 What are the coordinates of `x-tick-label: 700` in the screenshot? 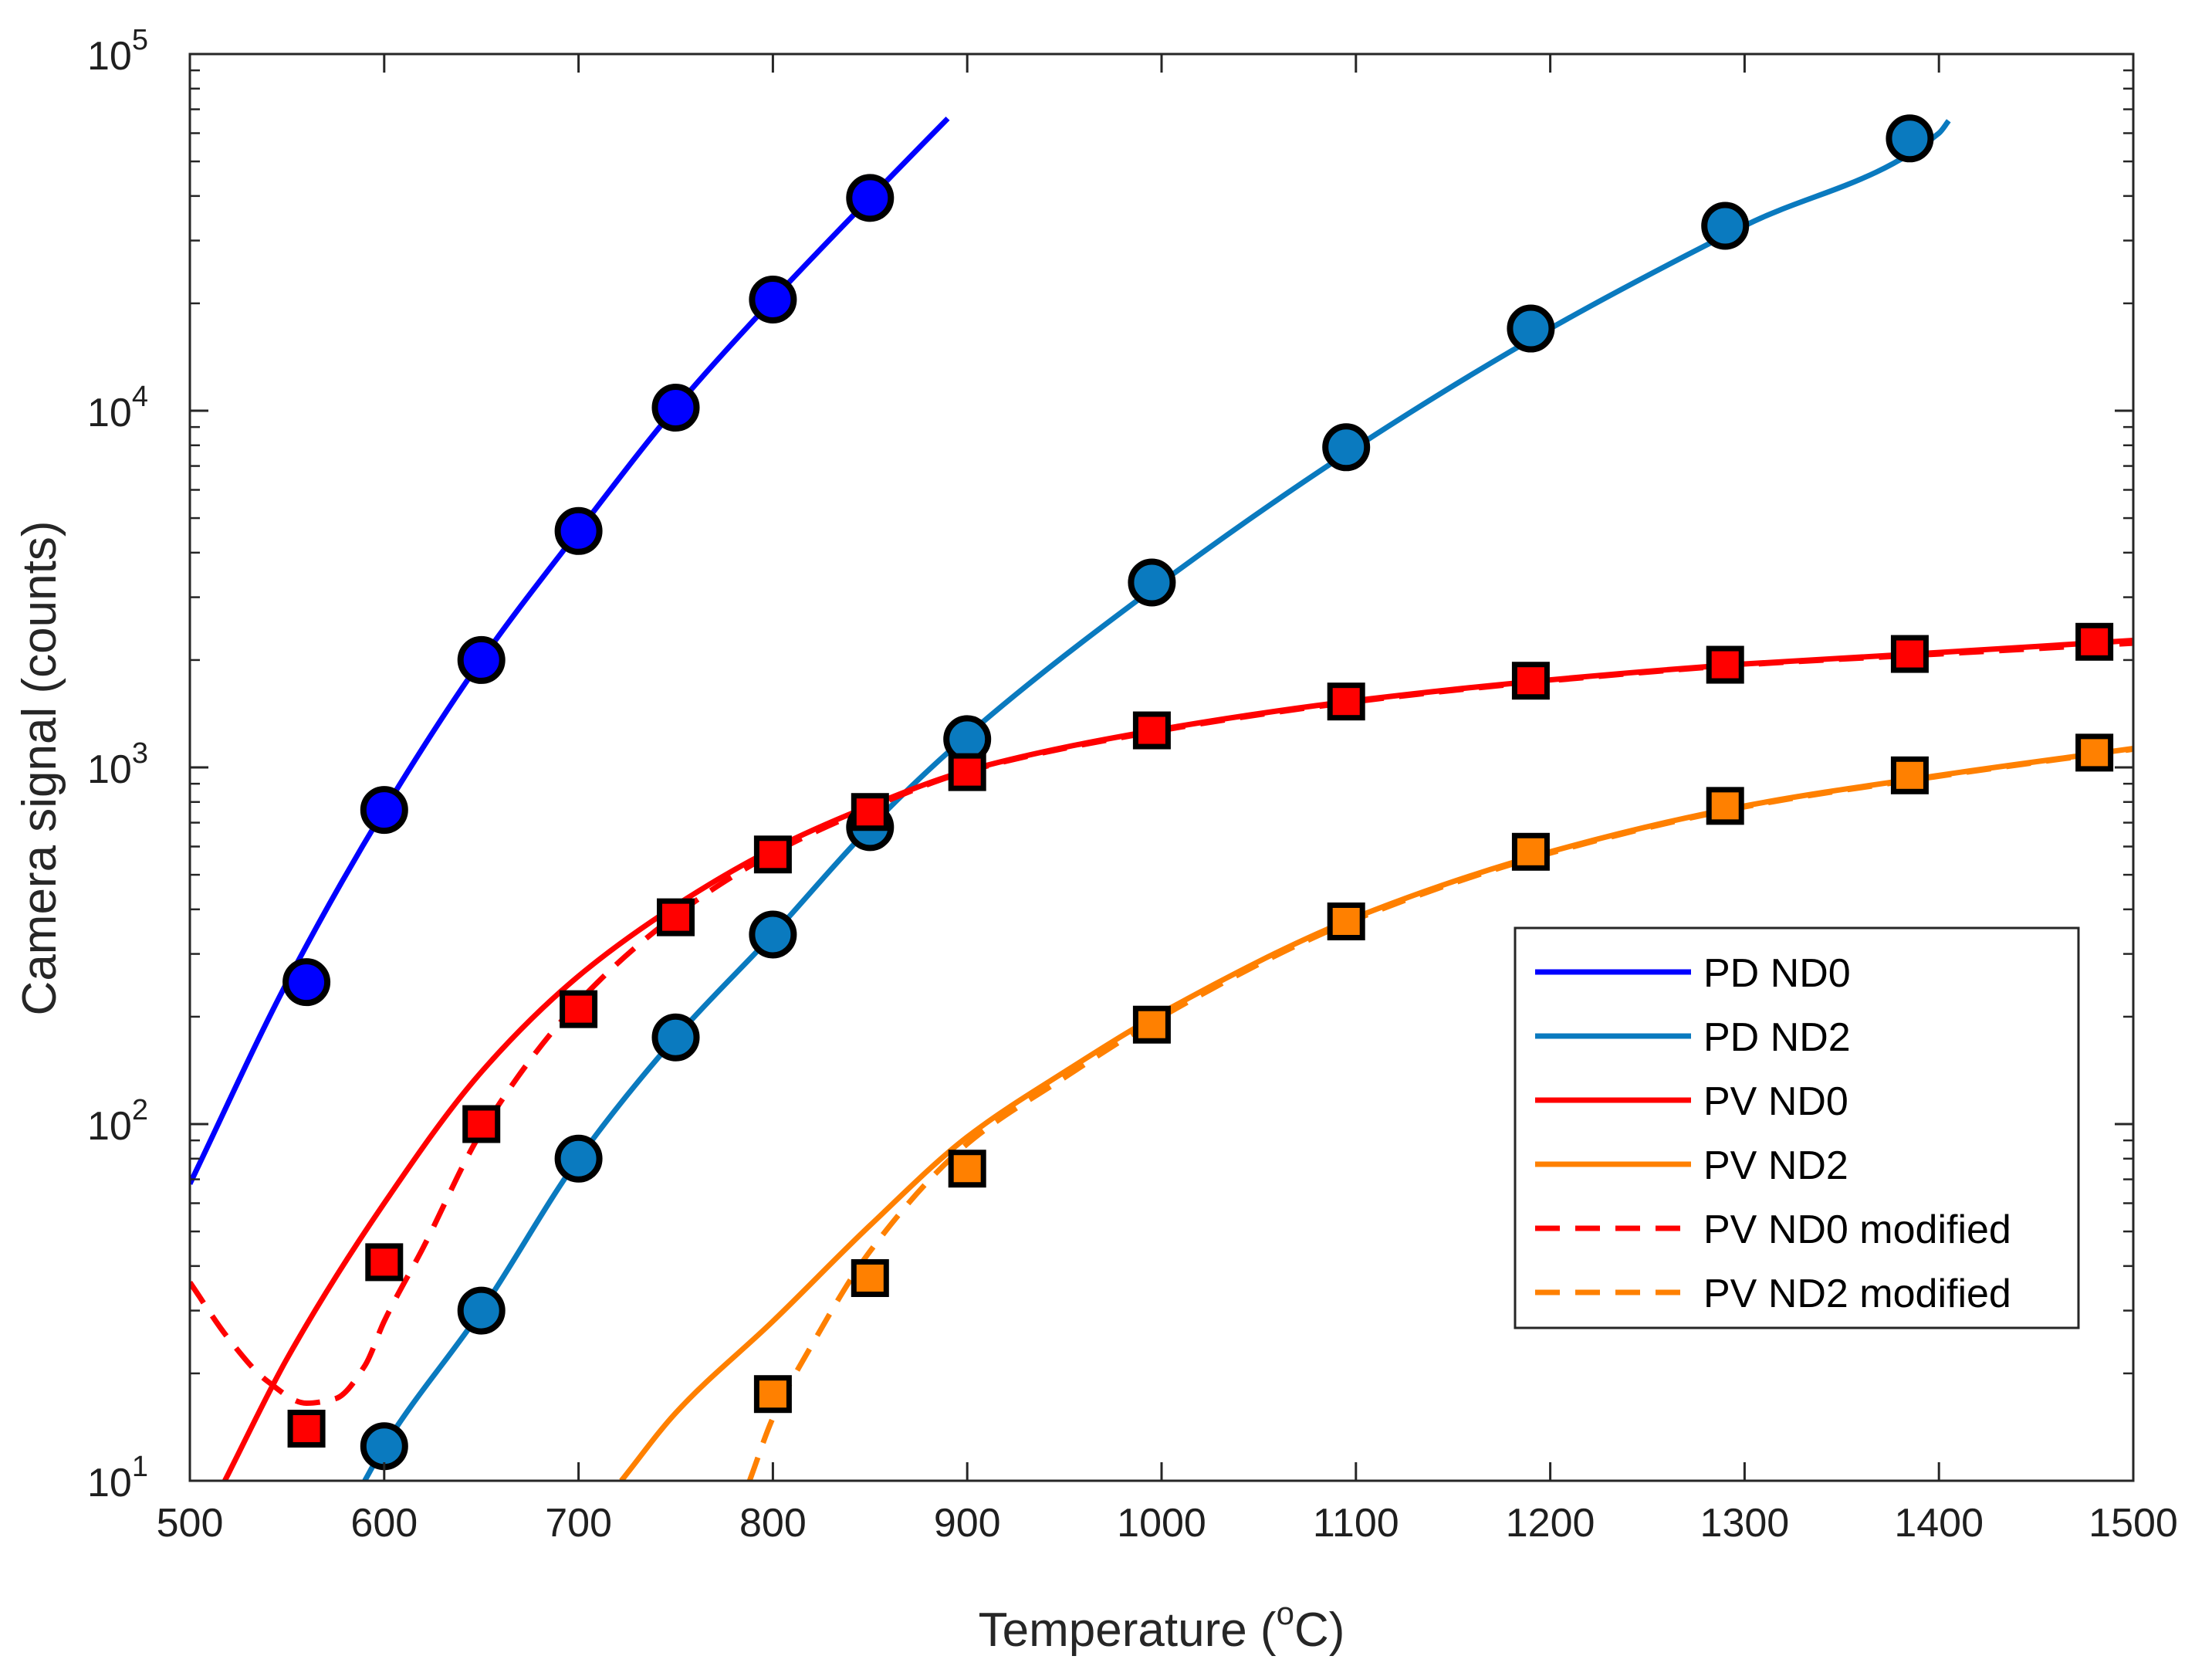 It's located at (578, 1523).